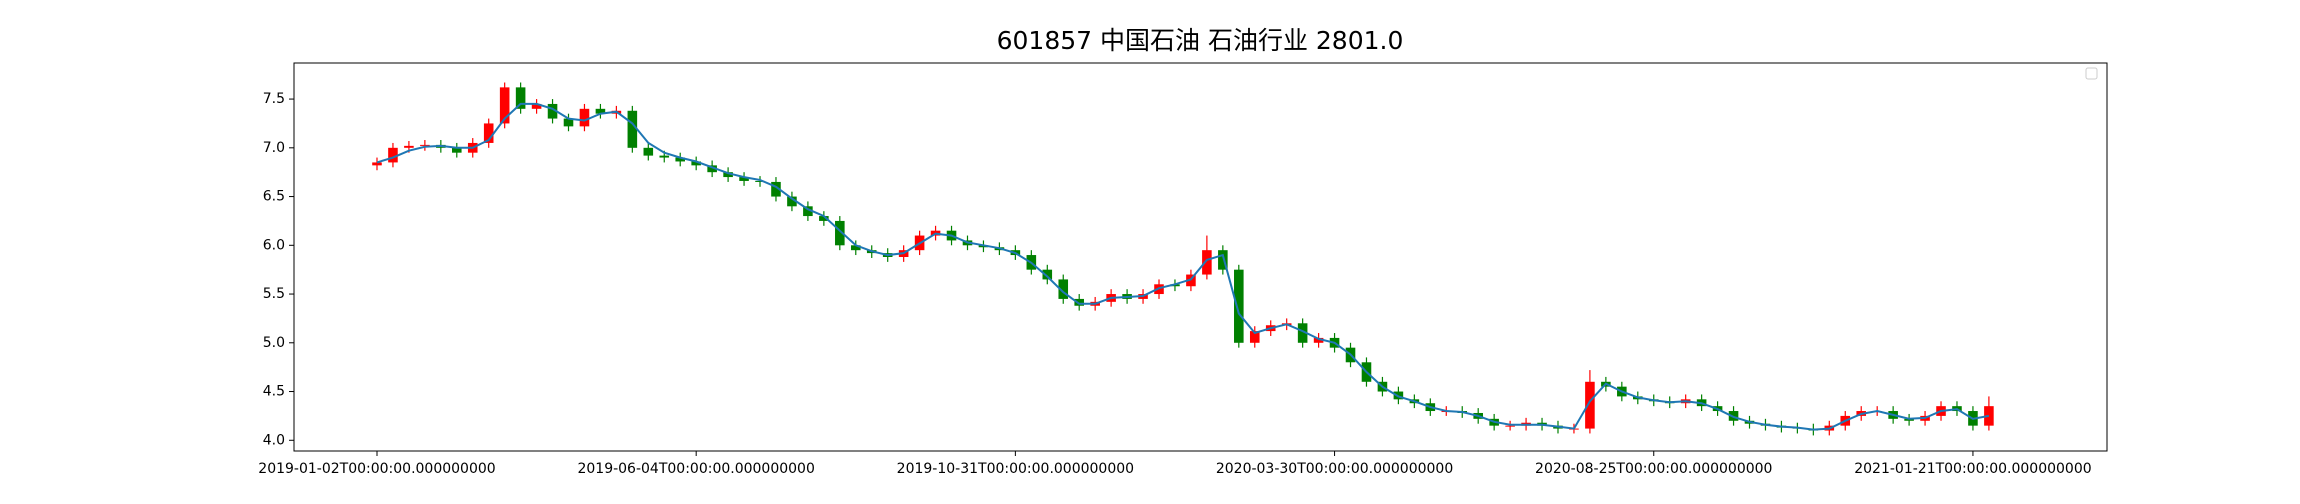 This screenshot has width=2300, height=504. What do you see at coordinates (274, 99) in the screenshot?
I see `y-tick-label: 7.5` at bounding box center [274, 99].